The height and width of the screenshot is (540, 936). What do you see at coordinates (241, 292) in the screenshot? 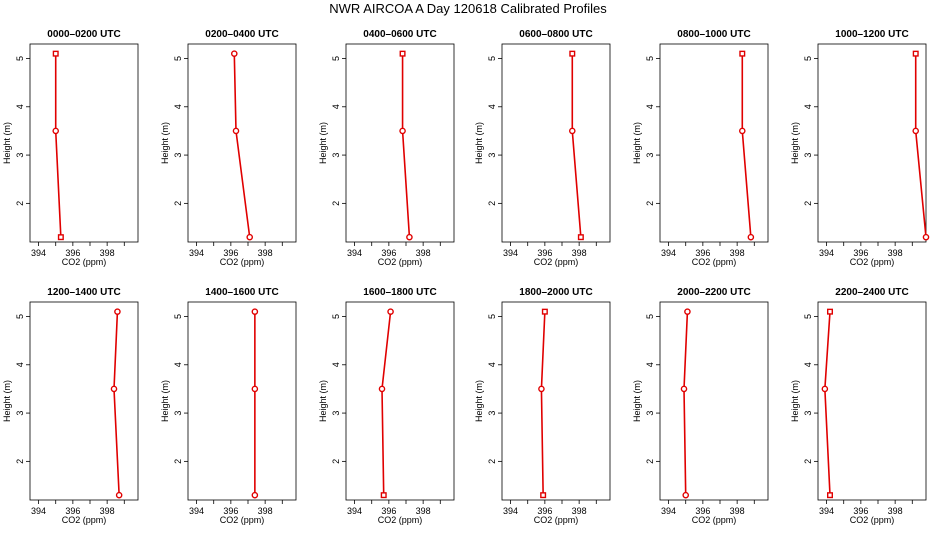
I see `panel-title: 1400–1600 UTC` at bounding box center [241, 292].